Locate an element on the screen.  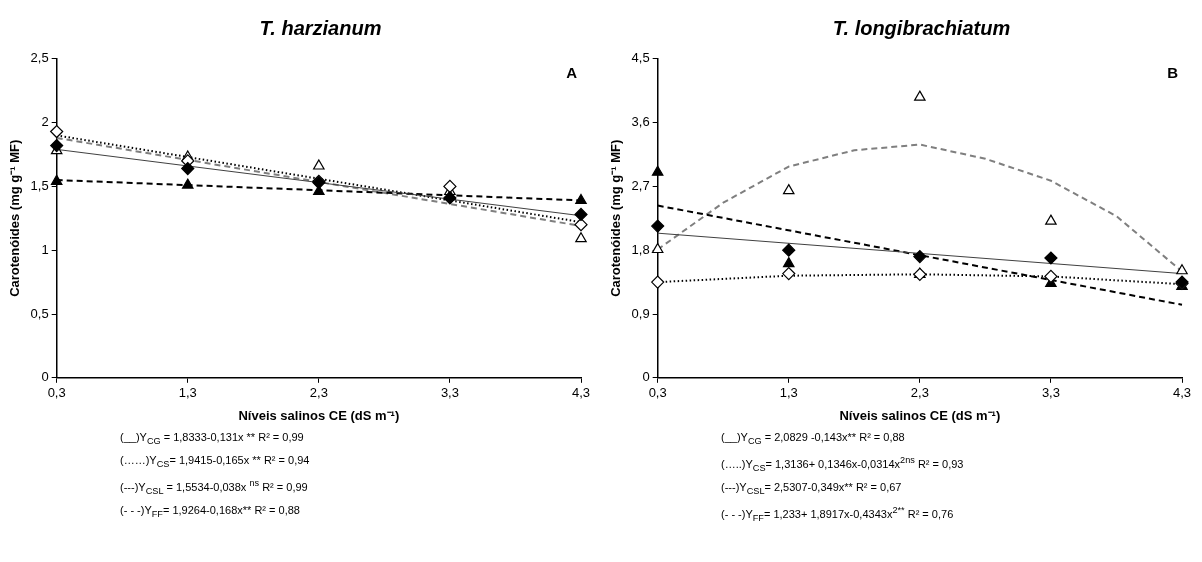
chart-title: T. longibrachiatum is located at coordinates (921, 28).